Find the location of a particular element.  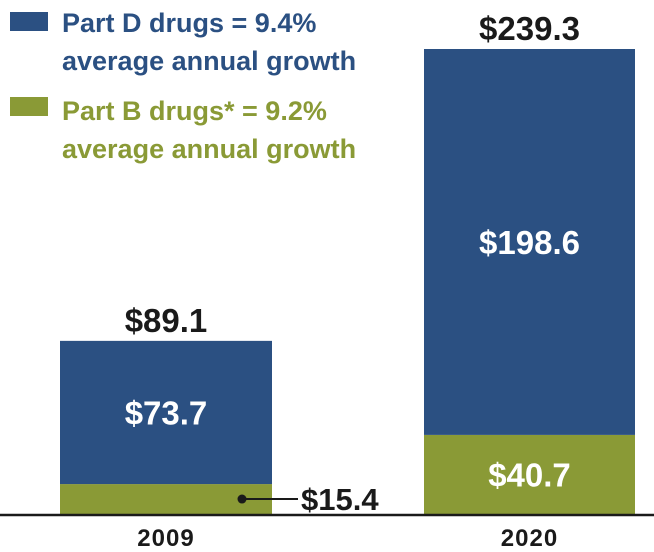

x-tick-label-2009: 2009 is located at coordinates (165, 538).